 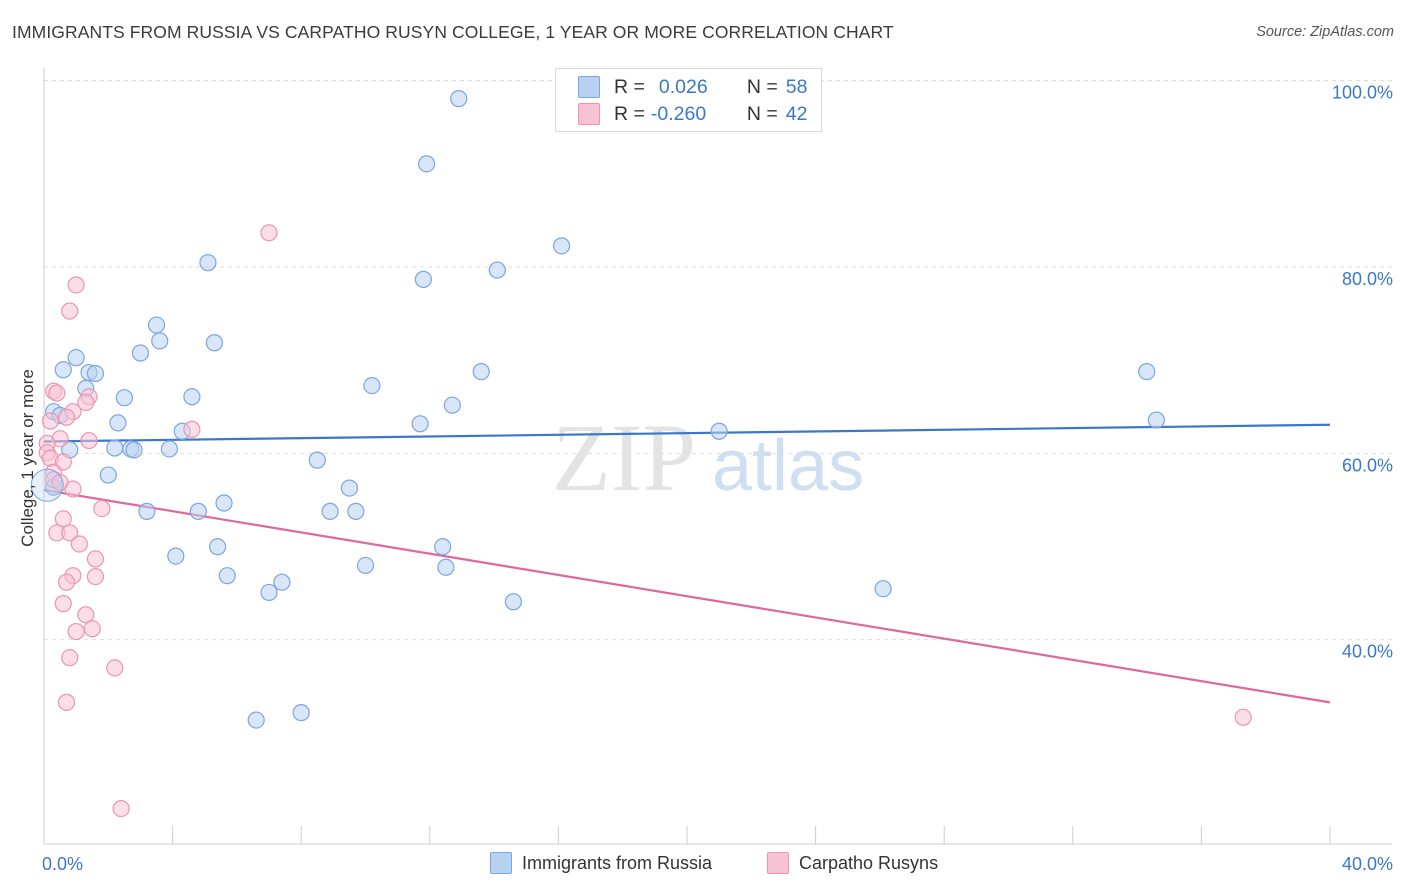 What do you see at coordinates (683, 86) in the screenshot?
I see `legend-r-value: 0.026` at bounding box center [683, 86].